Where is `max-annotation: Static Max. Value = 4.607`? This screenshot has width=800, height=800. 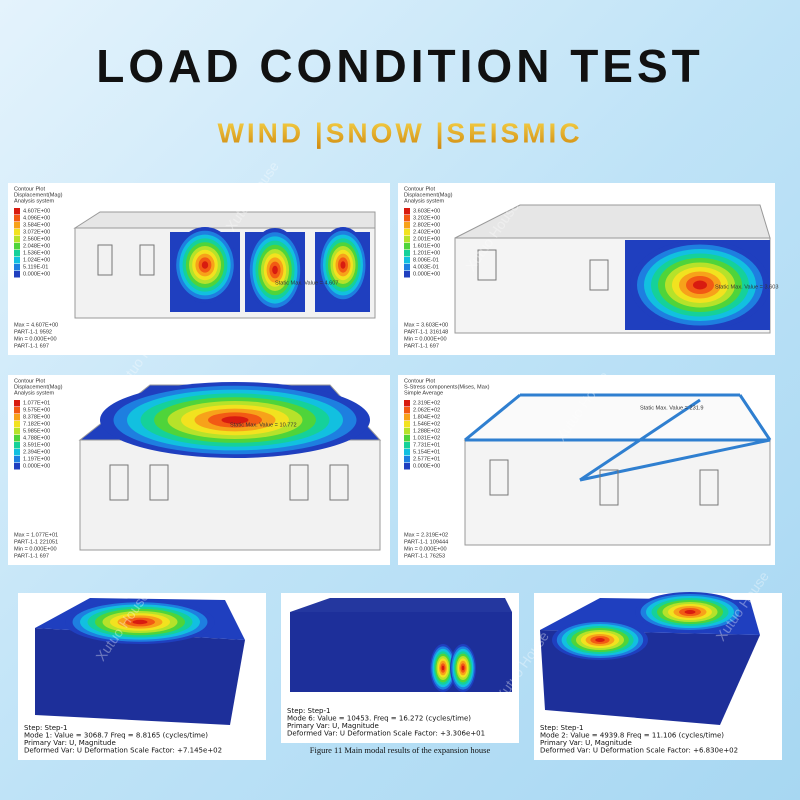 max-annotation: Static Max. Value = 4.607 is located at coordinates (306, 283).